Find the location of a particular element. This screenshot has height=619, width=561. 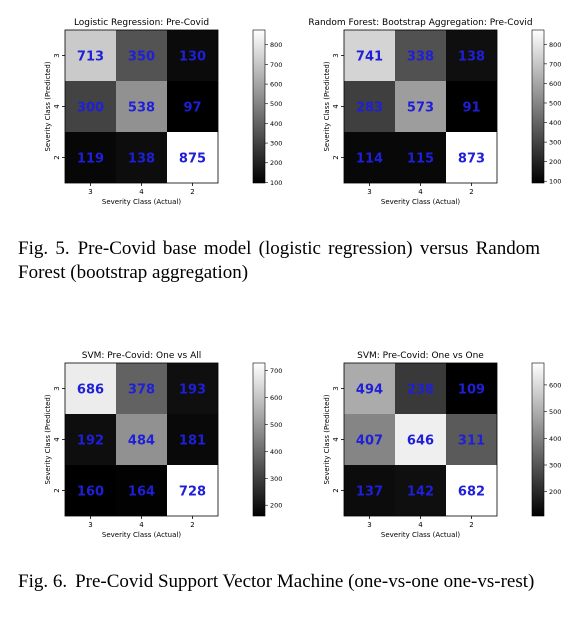

cell-value-label: 130 is located at coordinates (192, 57).